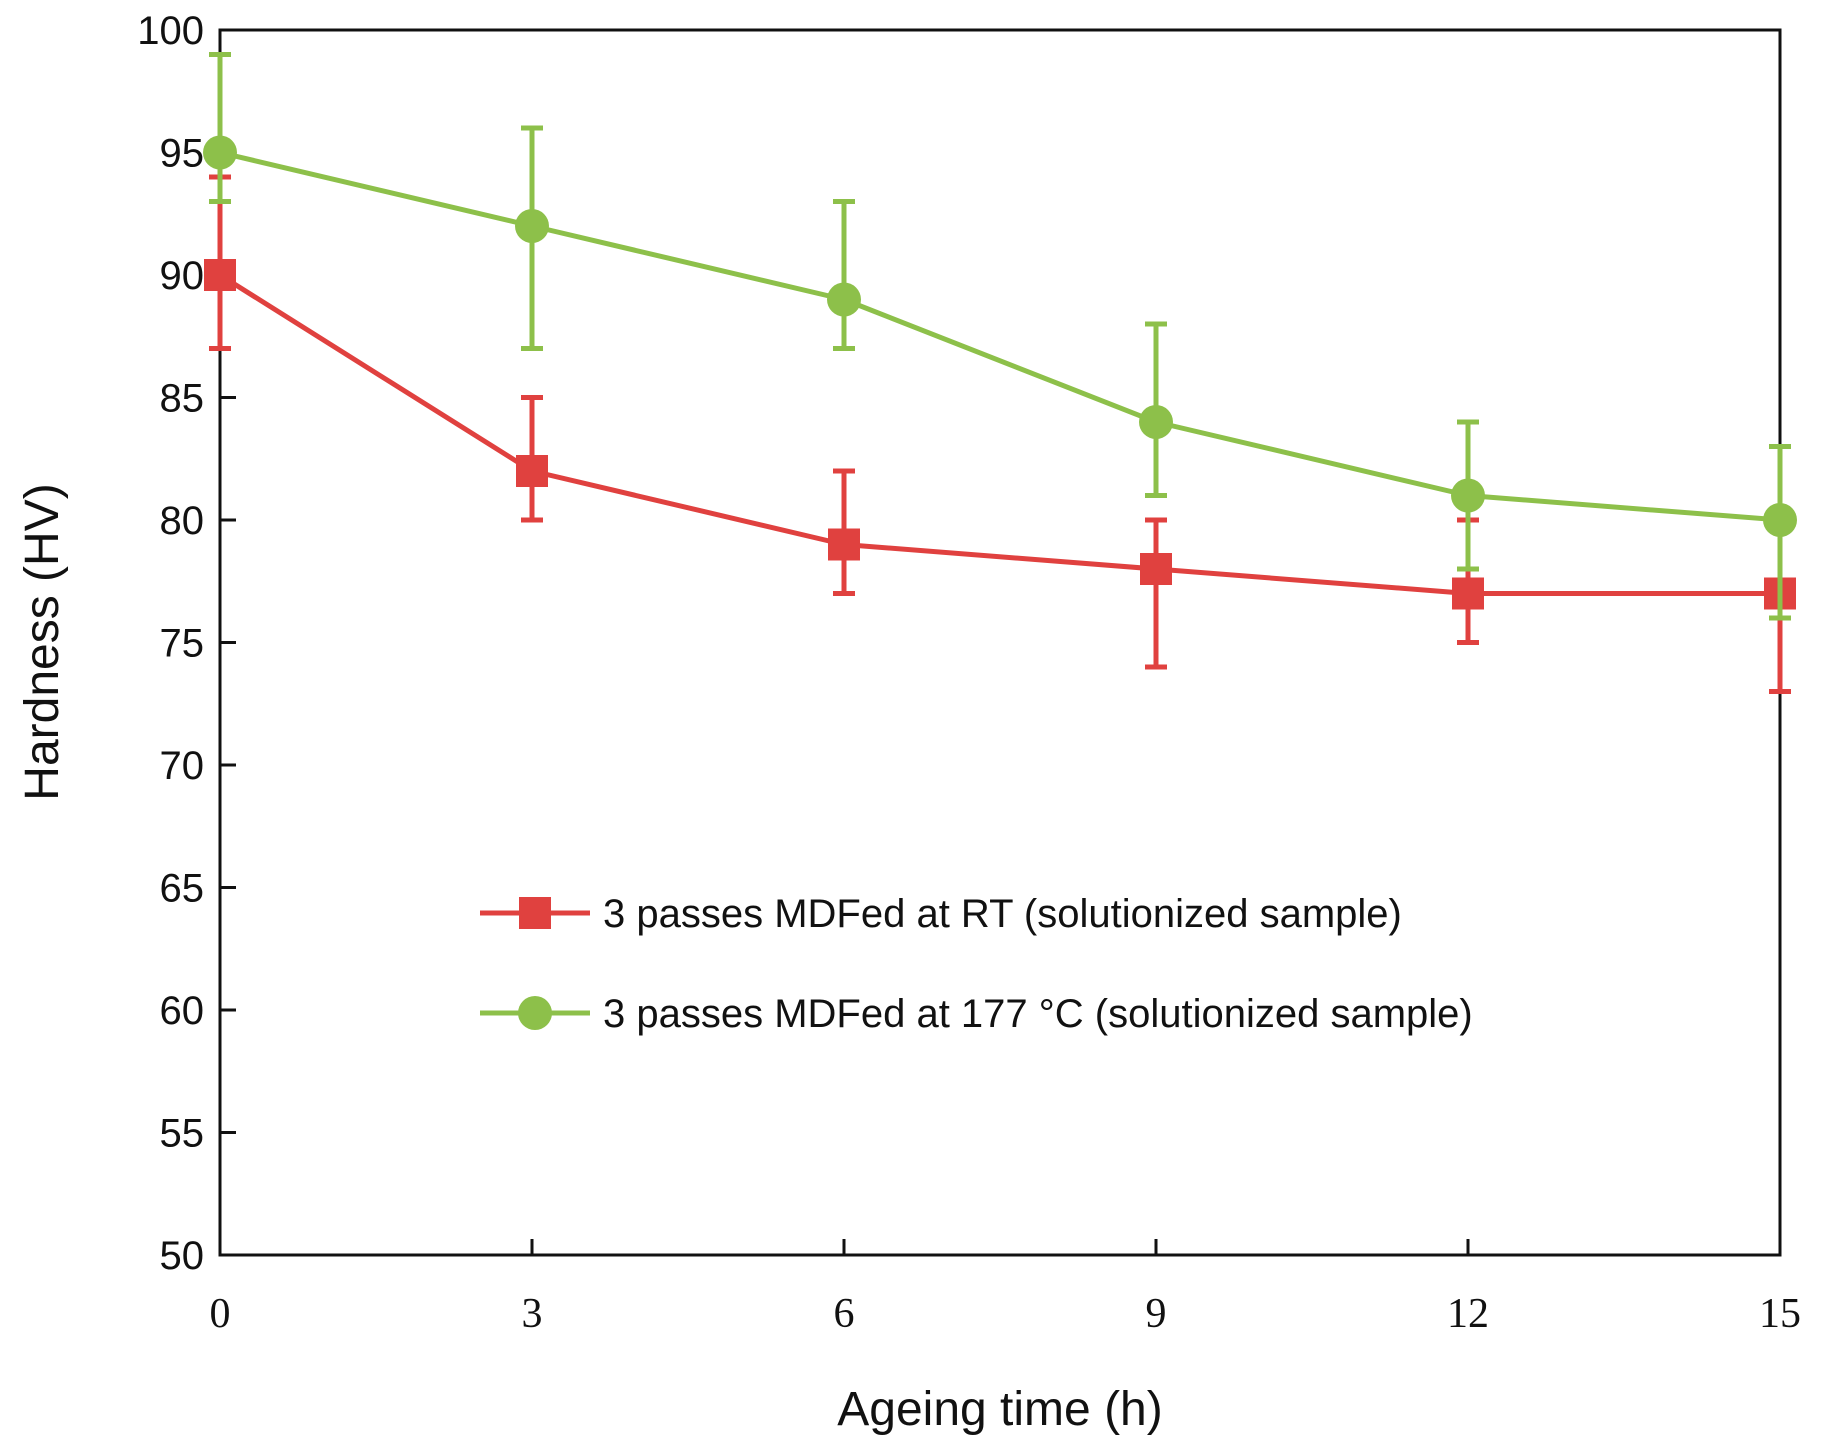  Describe the element at coordinates (532, 1314) in the screenshot. I see `x-tick-label: 3` at that location.